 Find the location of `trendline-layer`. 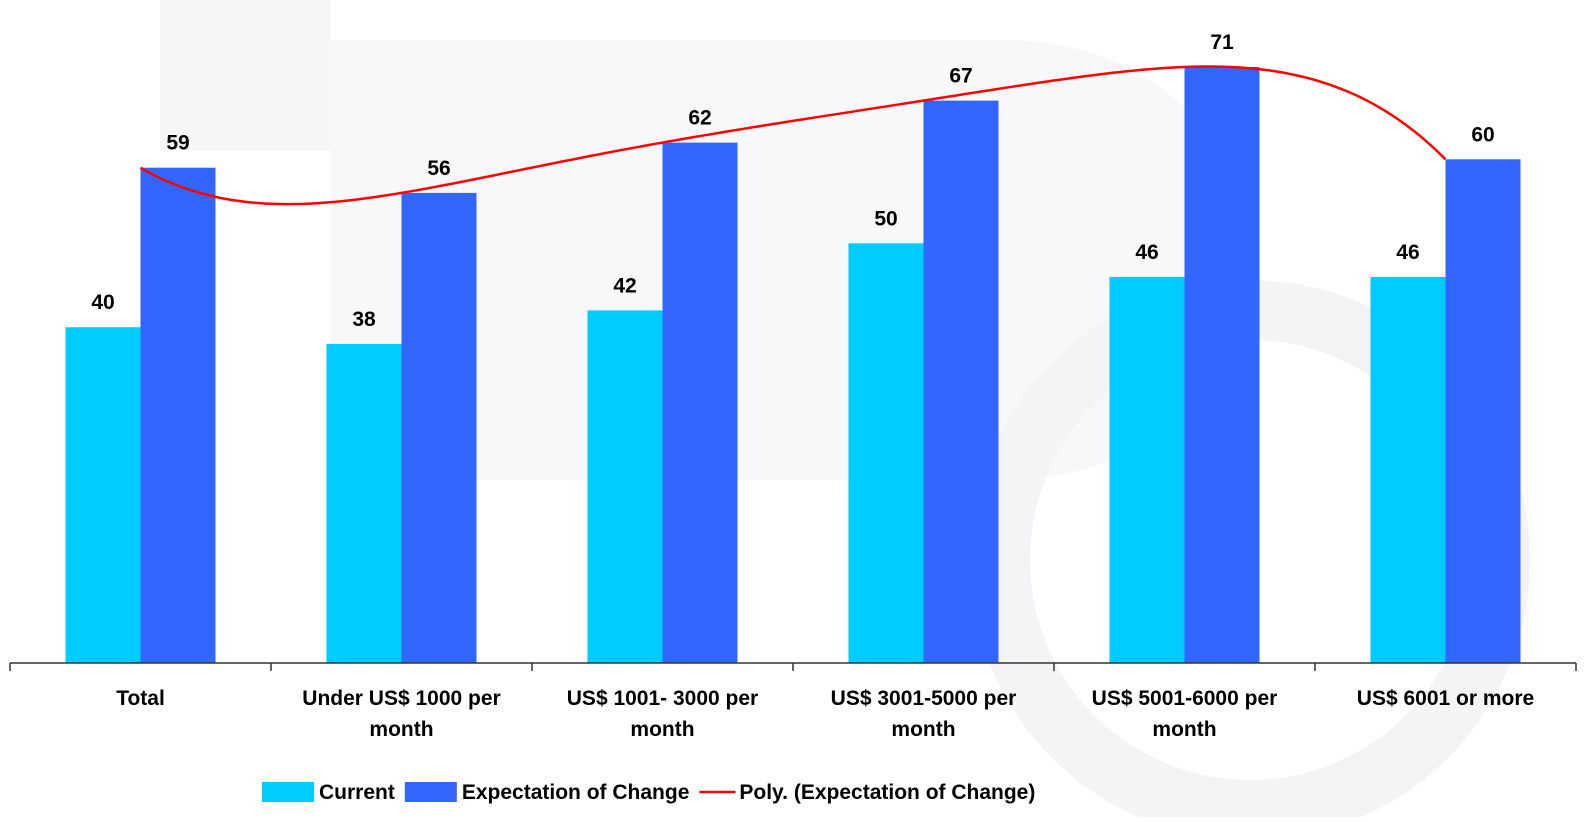

trendline-layer is located at coordinates (793, 135).